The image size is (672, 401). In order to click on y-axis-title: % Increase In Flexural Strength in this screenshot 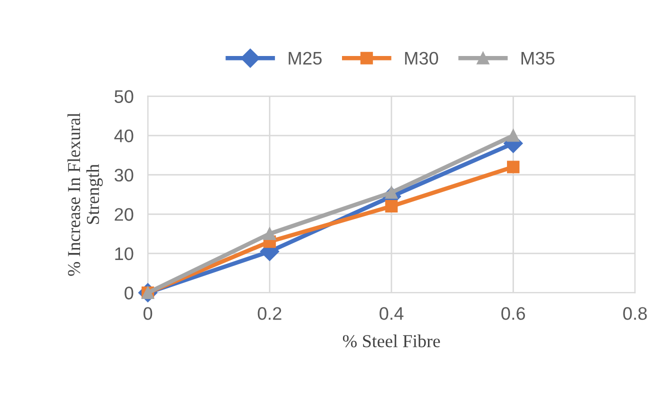, I will do `click(85, 194)`.